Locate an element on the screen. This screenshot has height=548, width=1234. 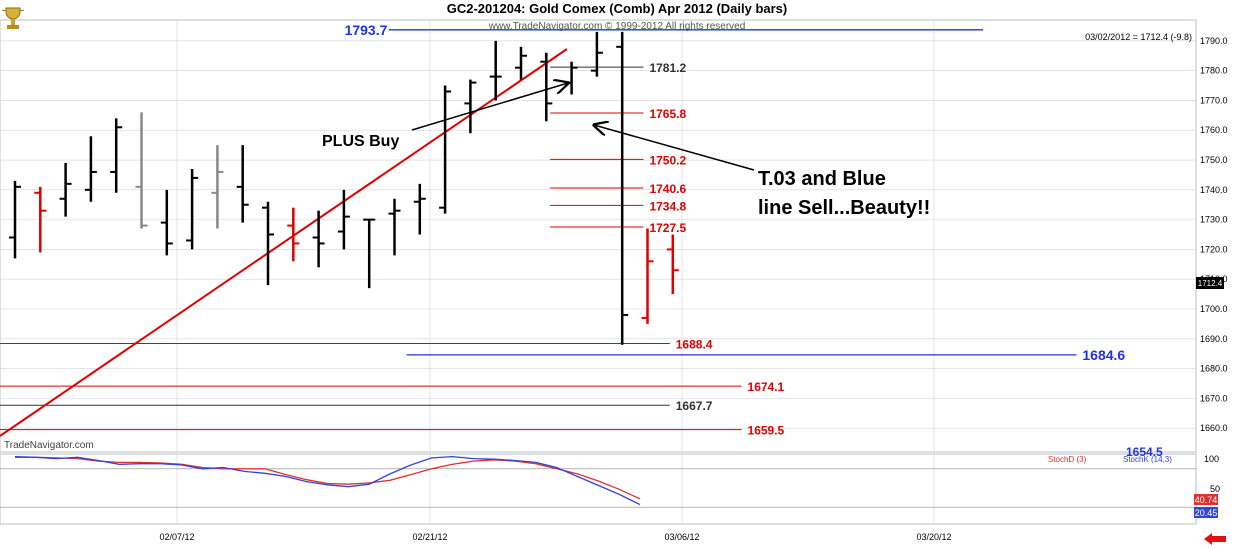
level-label: 1765.8 is located at coordinates (667, 114).